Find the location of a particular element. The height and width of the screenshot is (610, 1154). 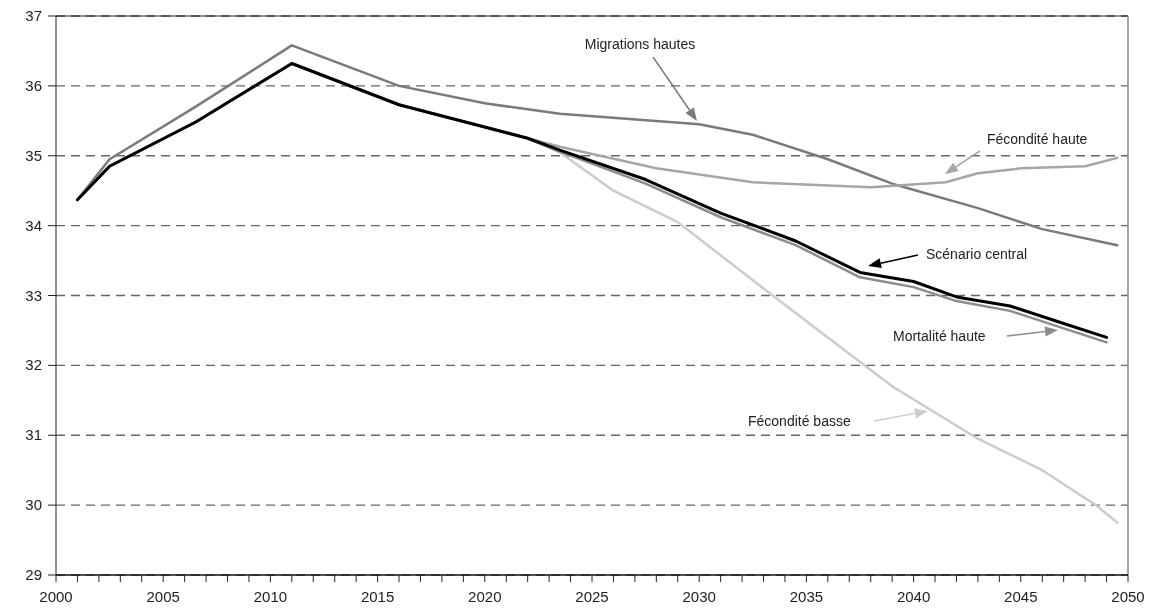

y-tick-label: 30 is located at coordinates (33, 505).